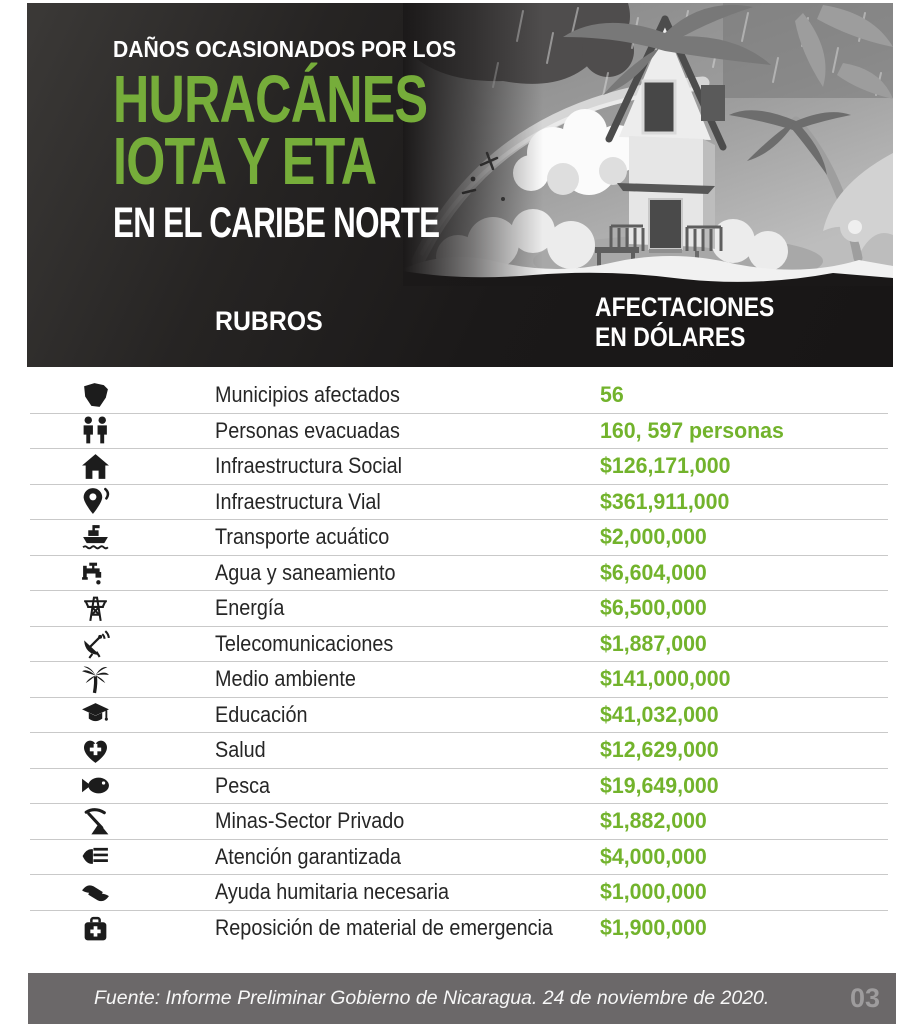 The image size is (918, 1024). Describe the element at coordinates (459, 751) in the screenshot. I see `table-row: Salud $12,629,000` at that location.